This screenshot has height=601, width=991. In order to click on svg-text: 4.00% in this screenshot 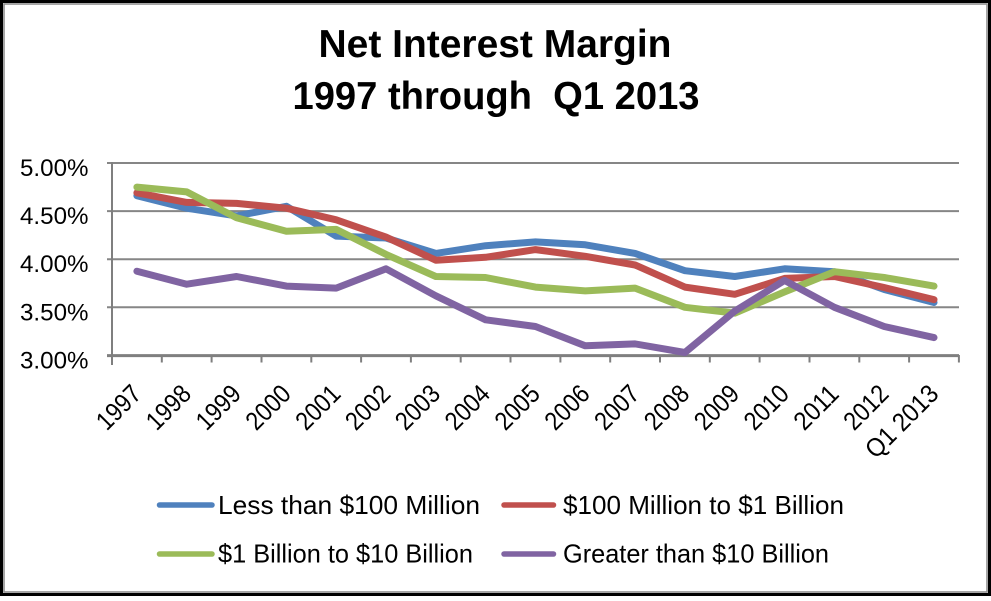, I will do `click(54, 264)`.